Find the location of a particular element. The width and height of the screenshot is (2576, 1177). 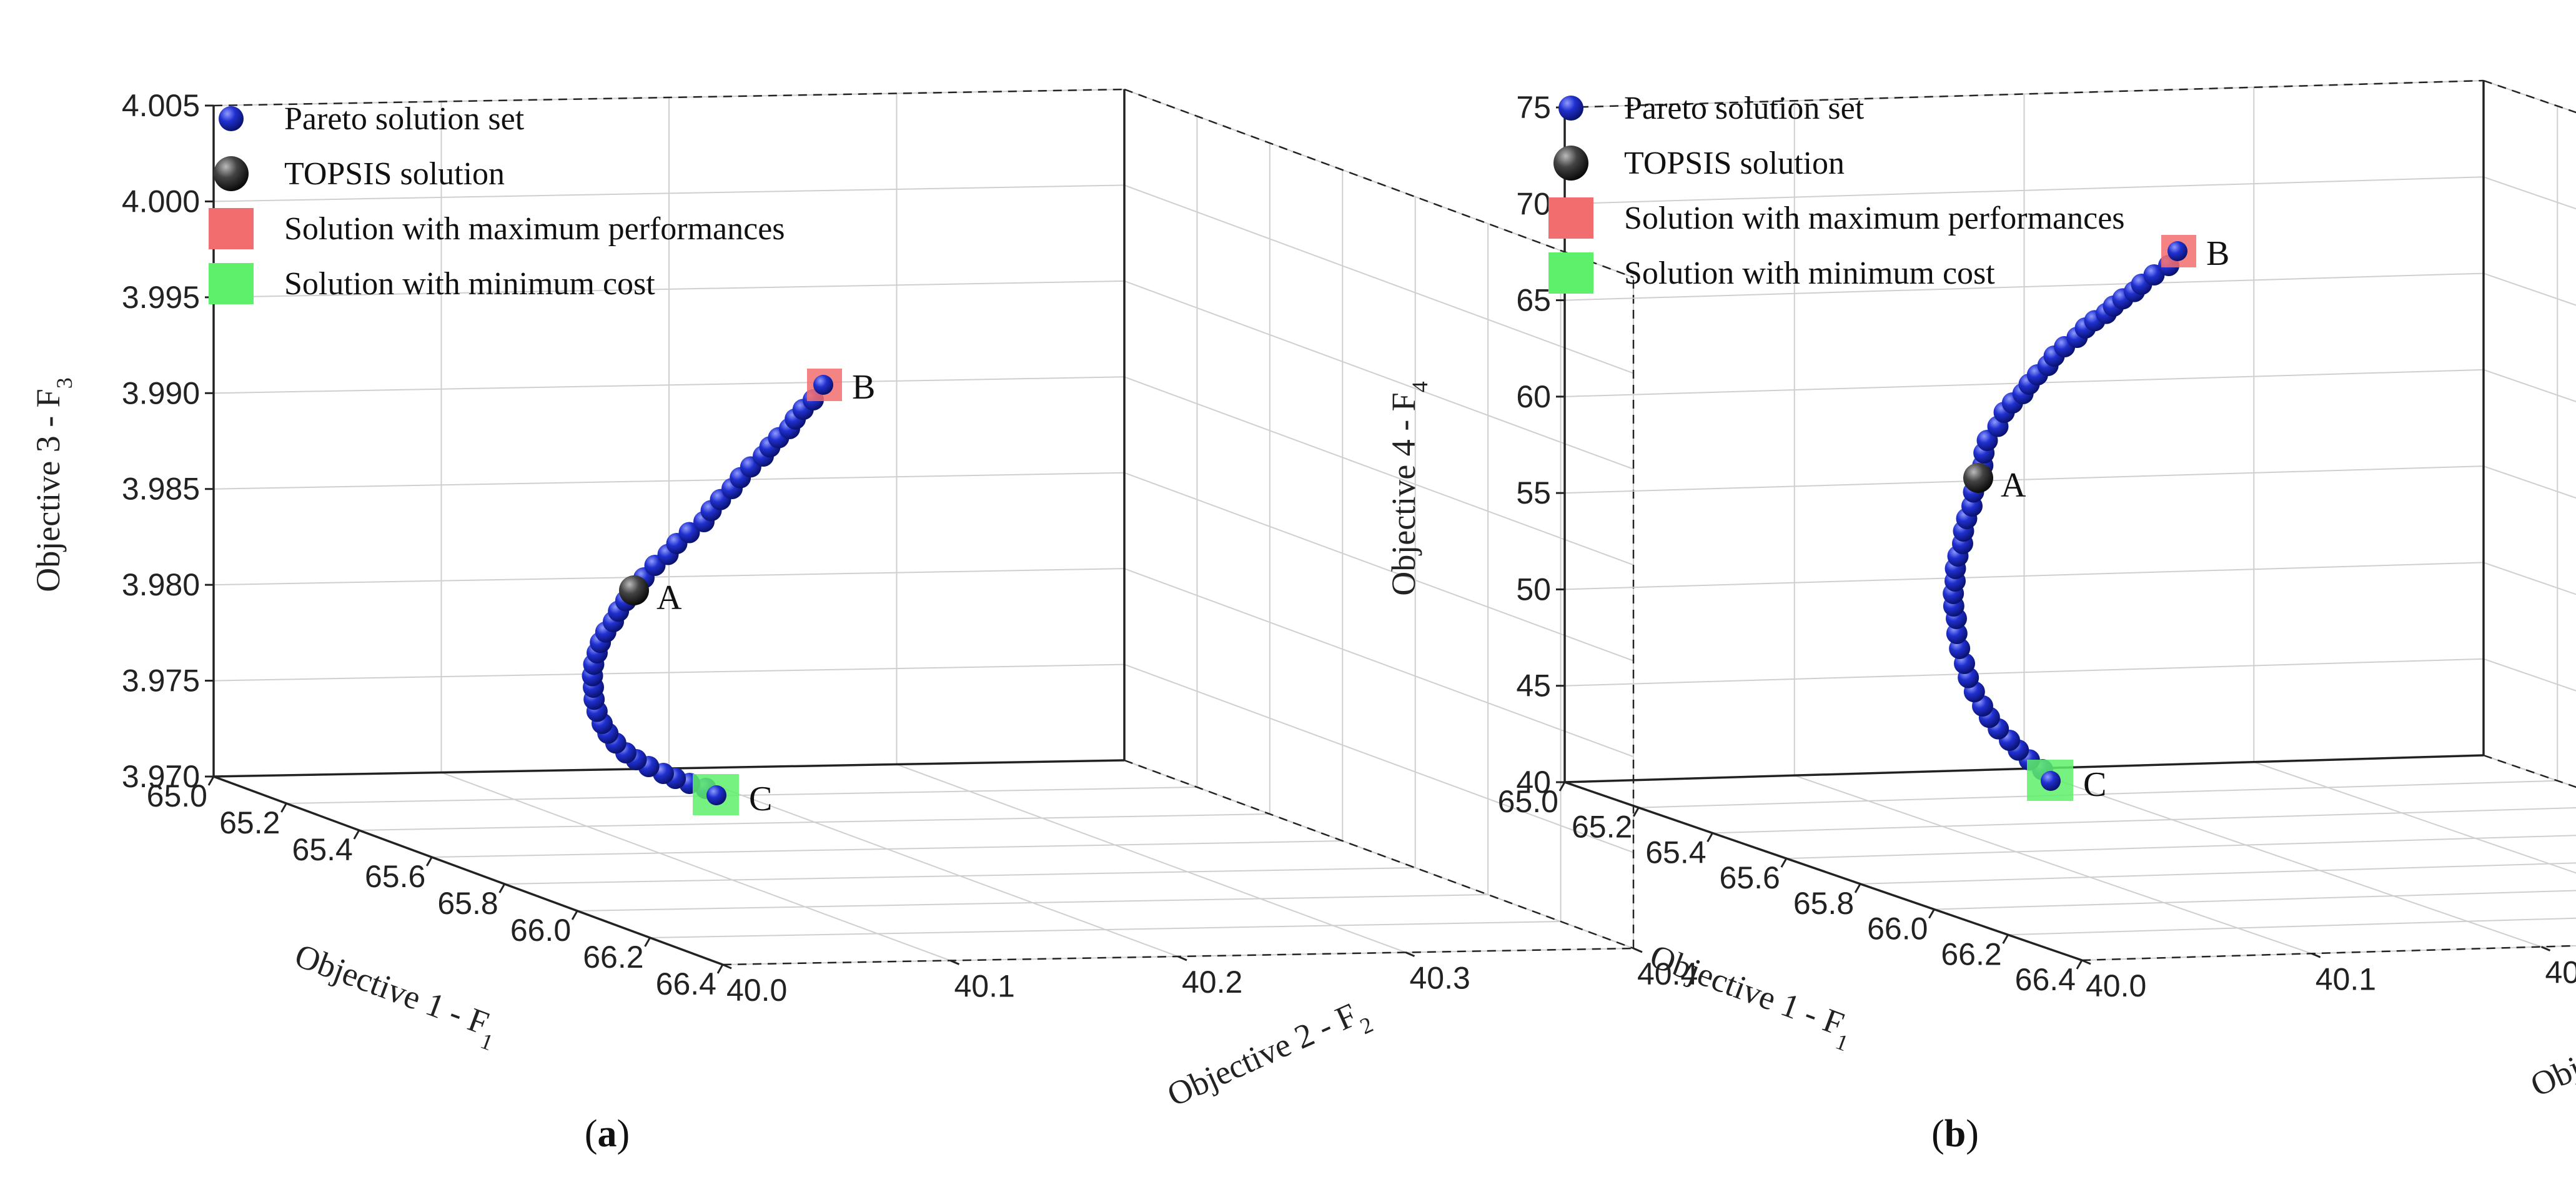

z-tick-label: 55 is located at coordinates (1533, 492).